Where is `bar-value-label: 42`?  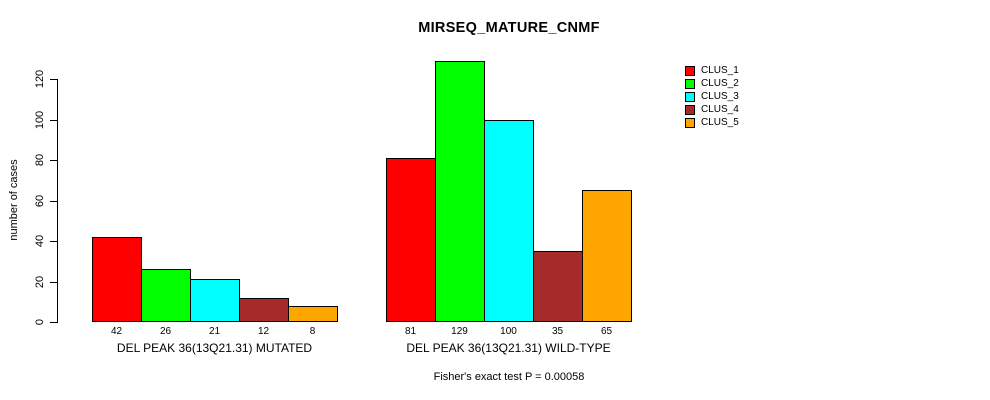
bar-value-label: 42 is located at coordinates (116, 331).